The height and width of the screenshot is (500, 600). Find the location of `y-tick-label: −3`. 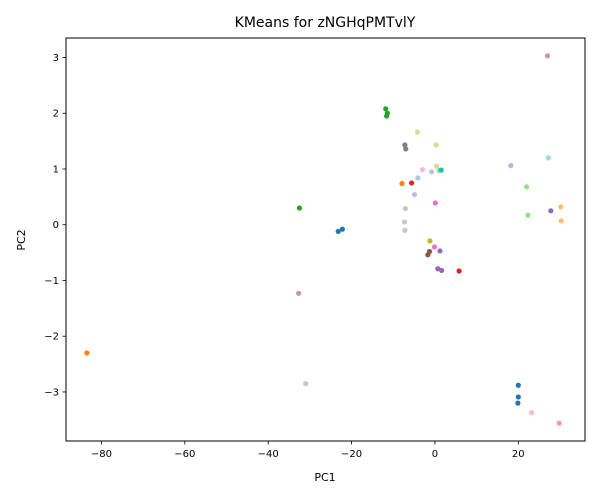

y-tick-label: −3 is located at coordinates (51, 392).